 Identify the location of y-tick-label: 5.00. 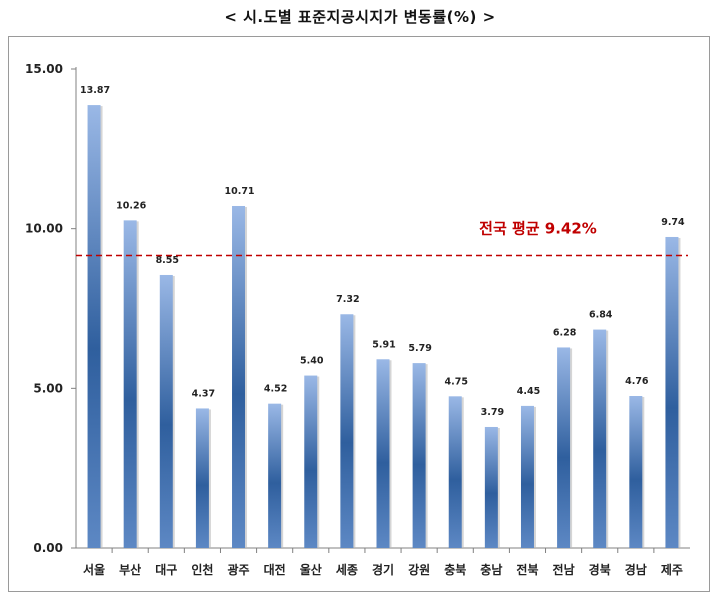
(48, 388).